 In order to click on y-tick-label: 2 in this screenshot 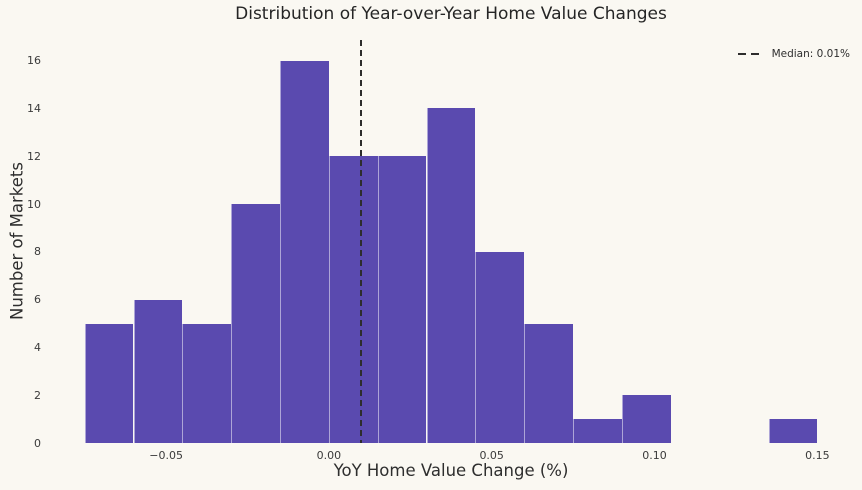, I will do `click(37, 395)`.